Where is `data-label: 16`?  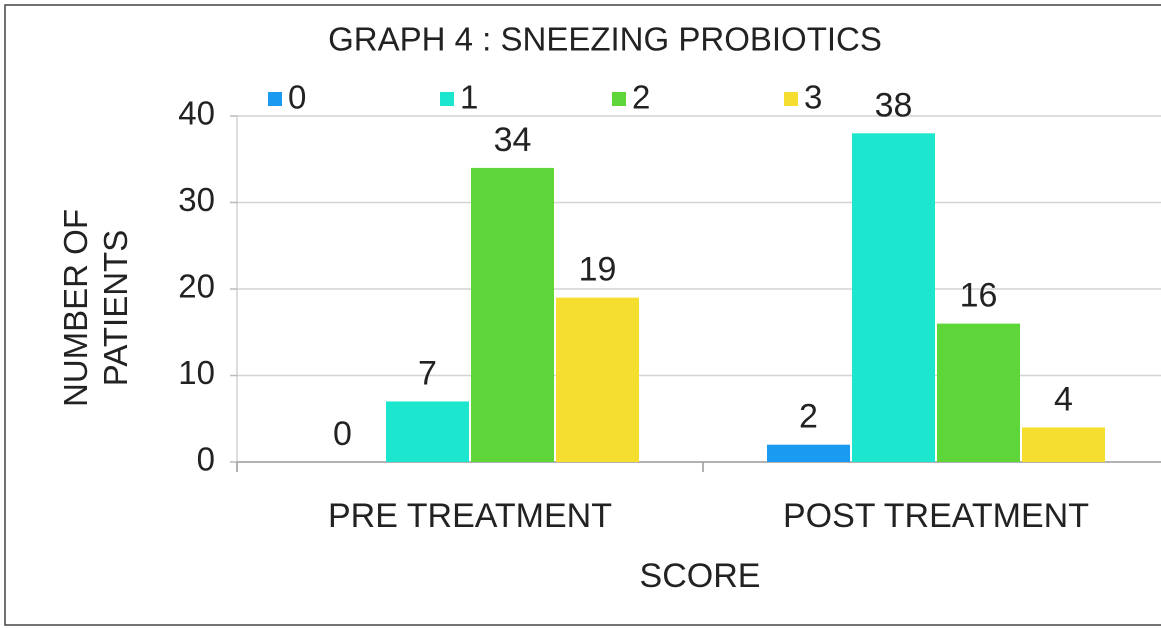
data-label: 16 is located at coordinates (979, 296).